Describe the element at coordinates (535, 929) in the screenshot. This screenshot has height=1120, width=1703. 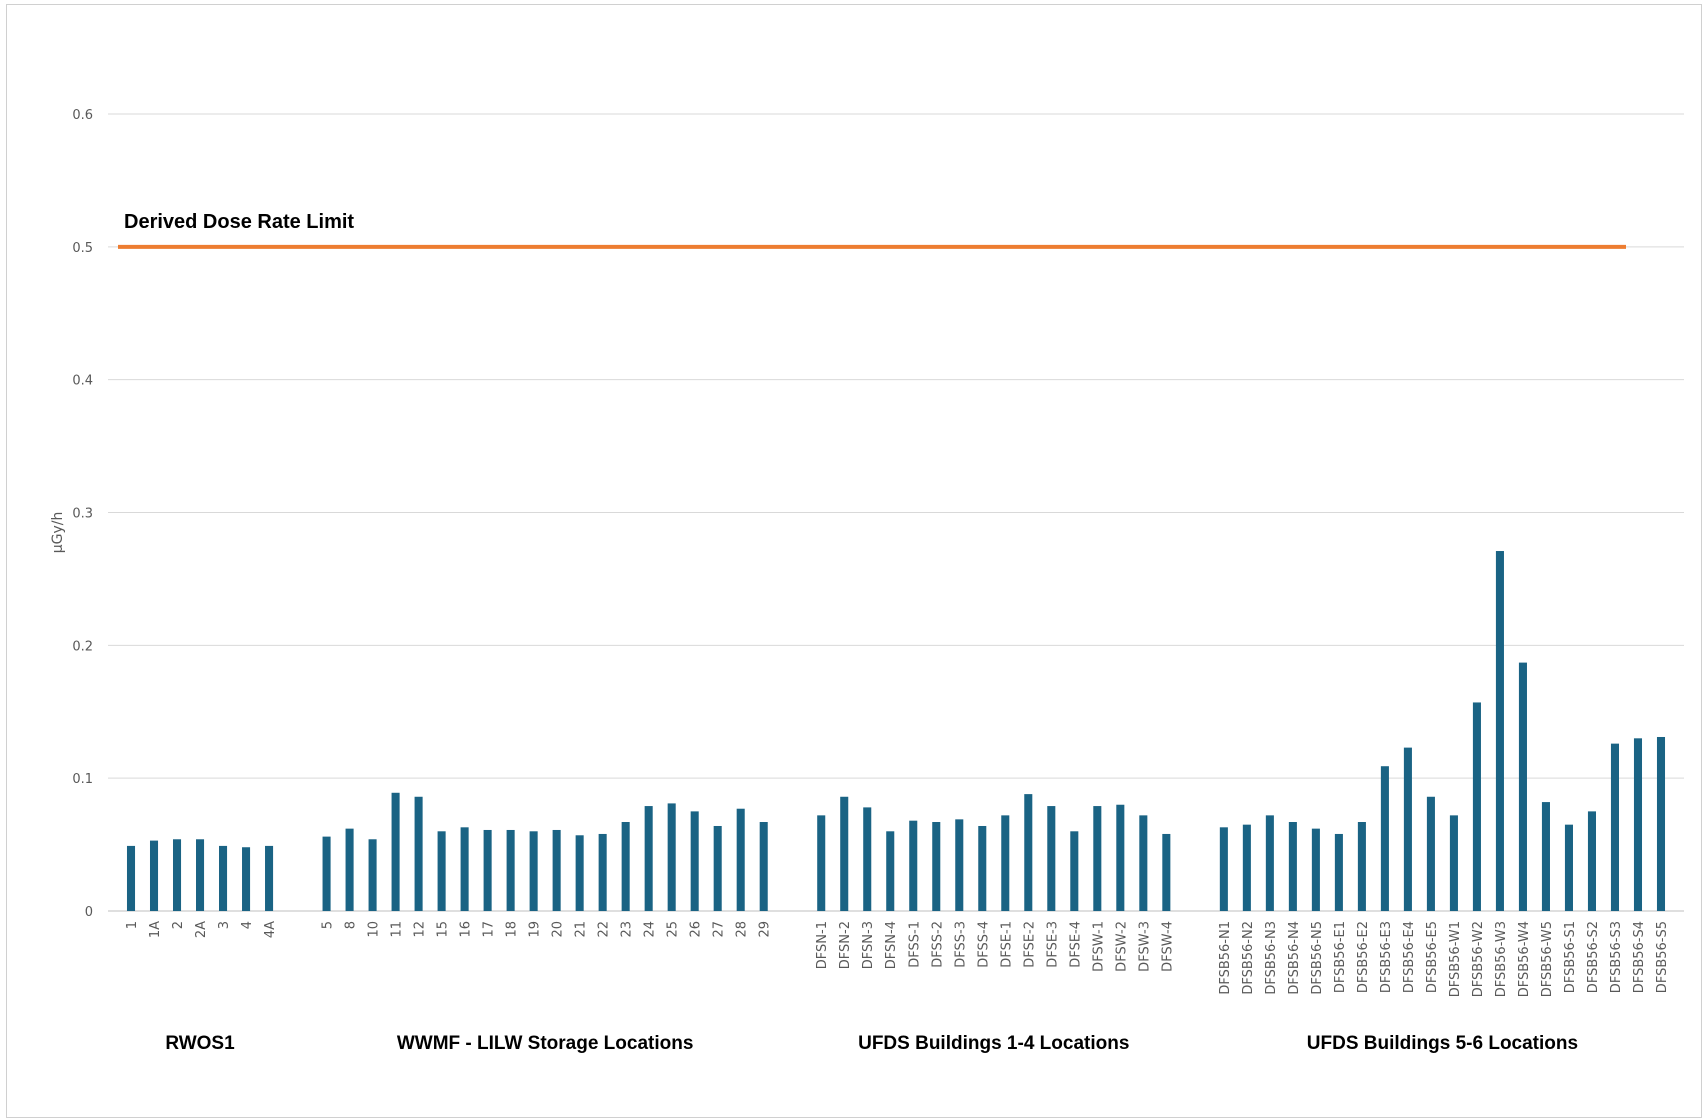
I see `x-tick-label: 19` at that location.